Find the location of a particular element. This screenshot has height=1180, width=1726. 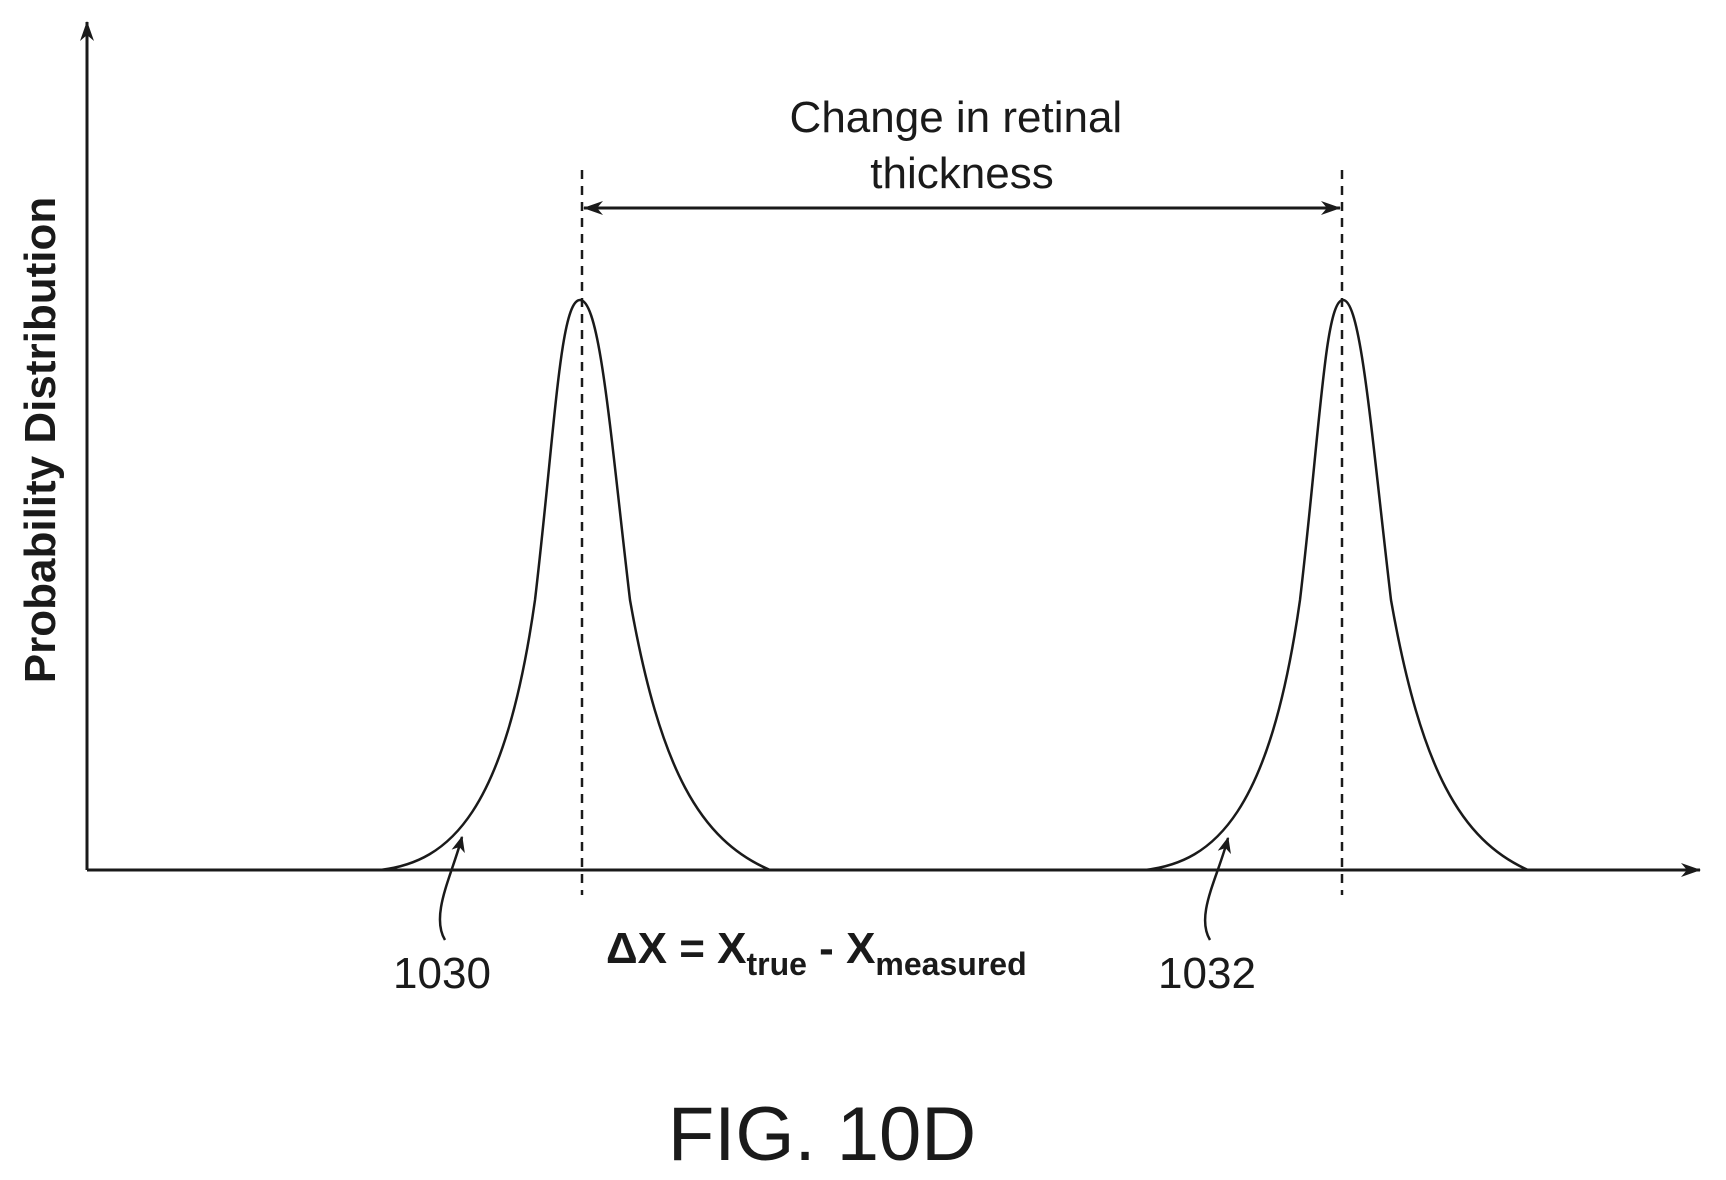

formula-lhs-var: X is located at coordinates (652, 948).